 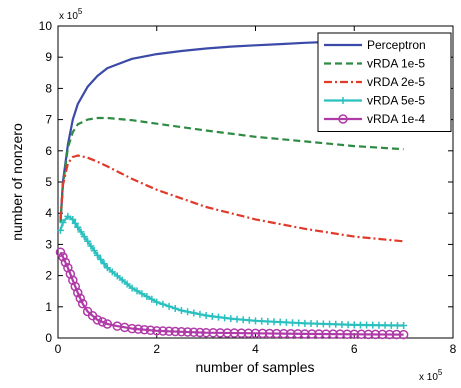 What do you see at coordinates (374, 101) in the screenshot?
I see `legend-entry: vRDA 5e-5` at bounding box center [374, 101].